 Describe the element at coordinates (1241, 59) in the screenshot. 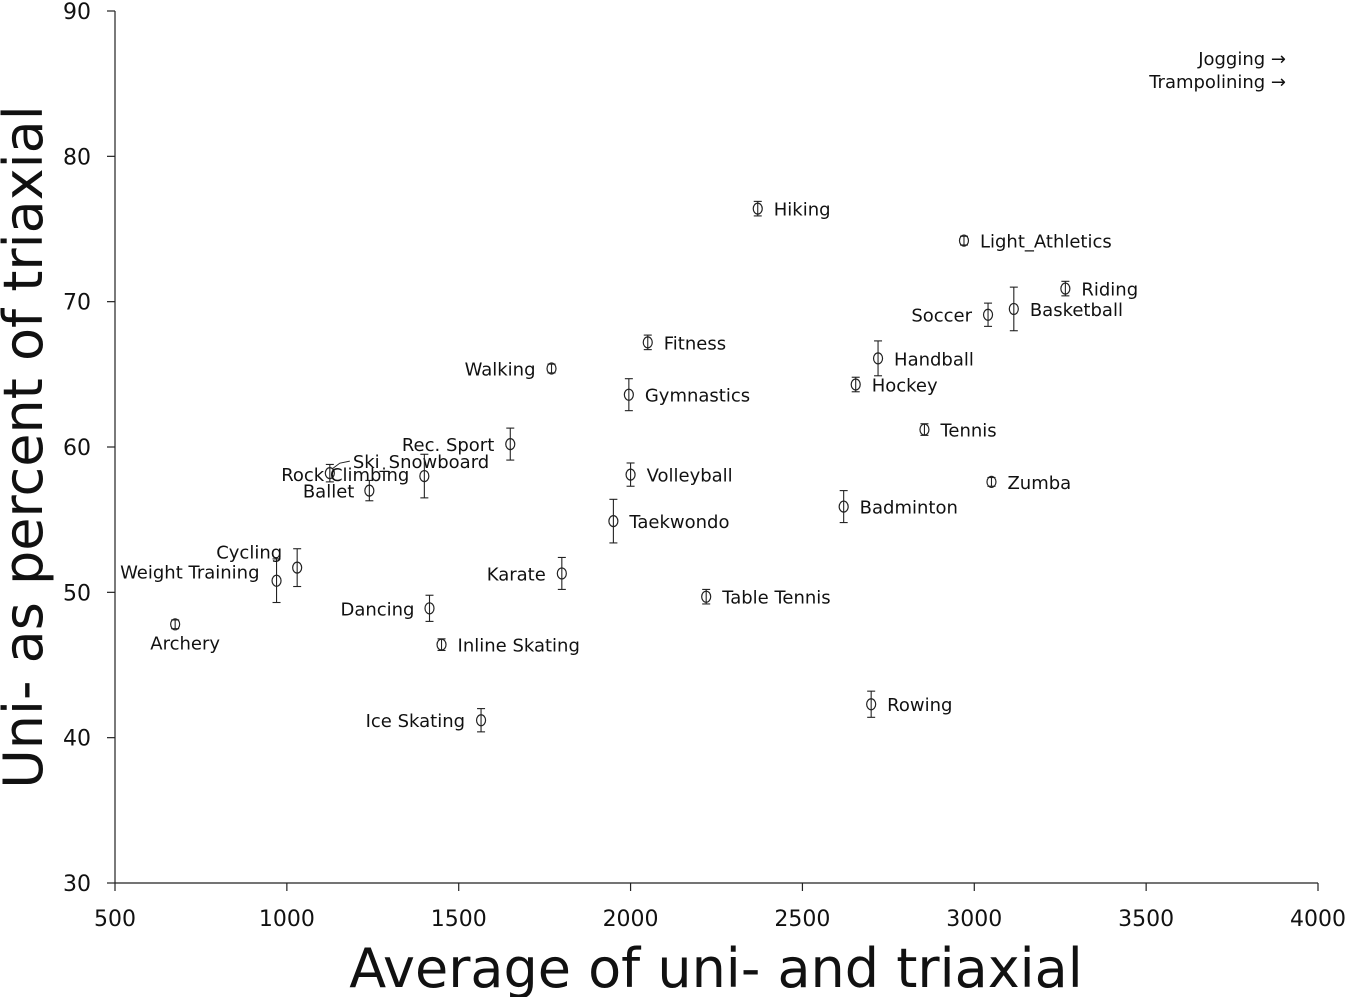

I see `offscale-label: Jogging →` at that location.